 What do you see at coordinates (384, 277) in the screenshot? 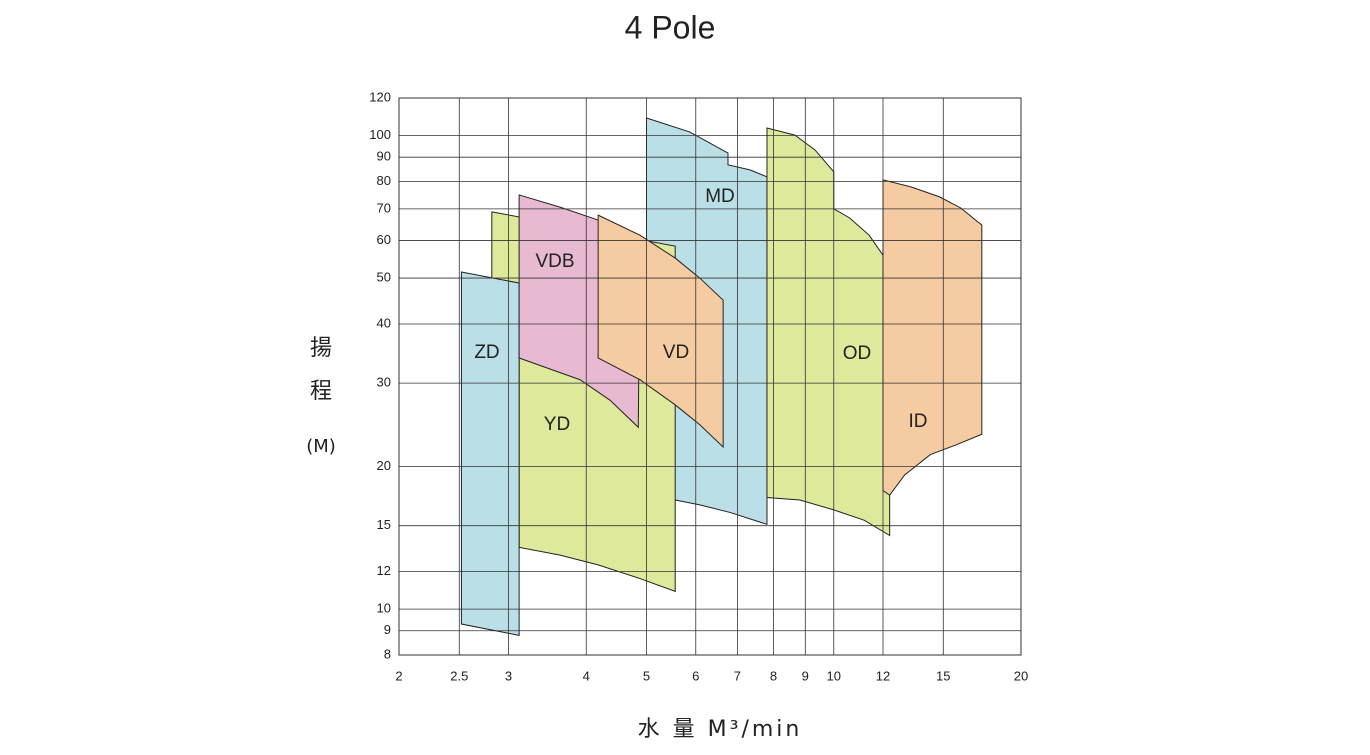
I see `y-tick-label: 50` at bounding box center [384, 277].